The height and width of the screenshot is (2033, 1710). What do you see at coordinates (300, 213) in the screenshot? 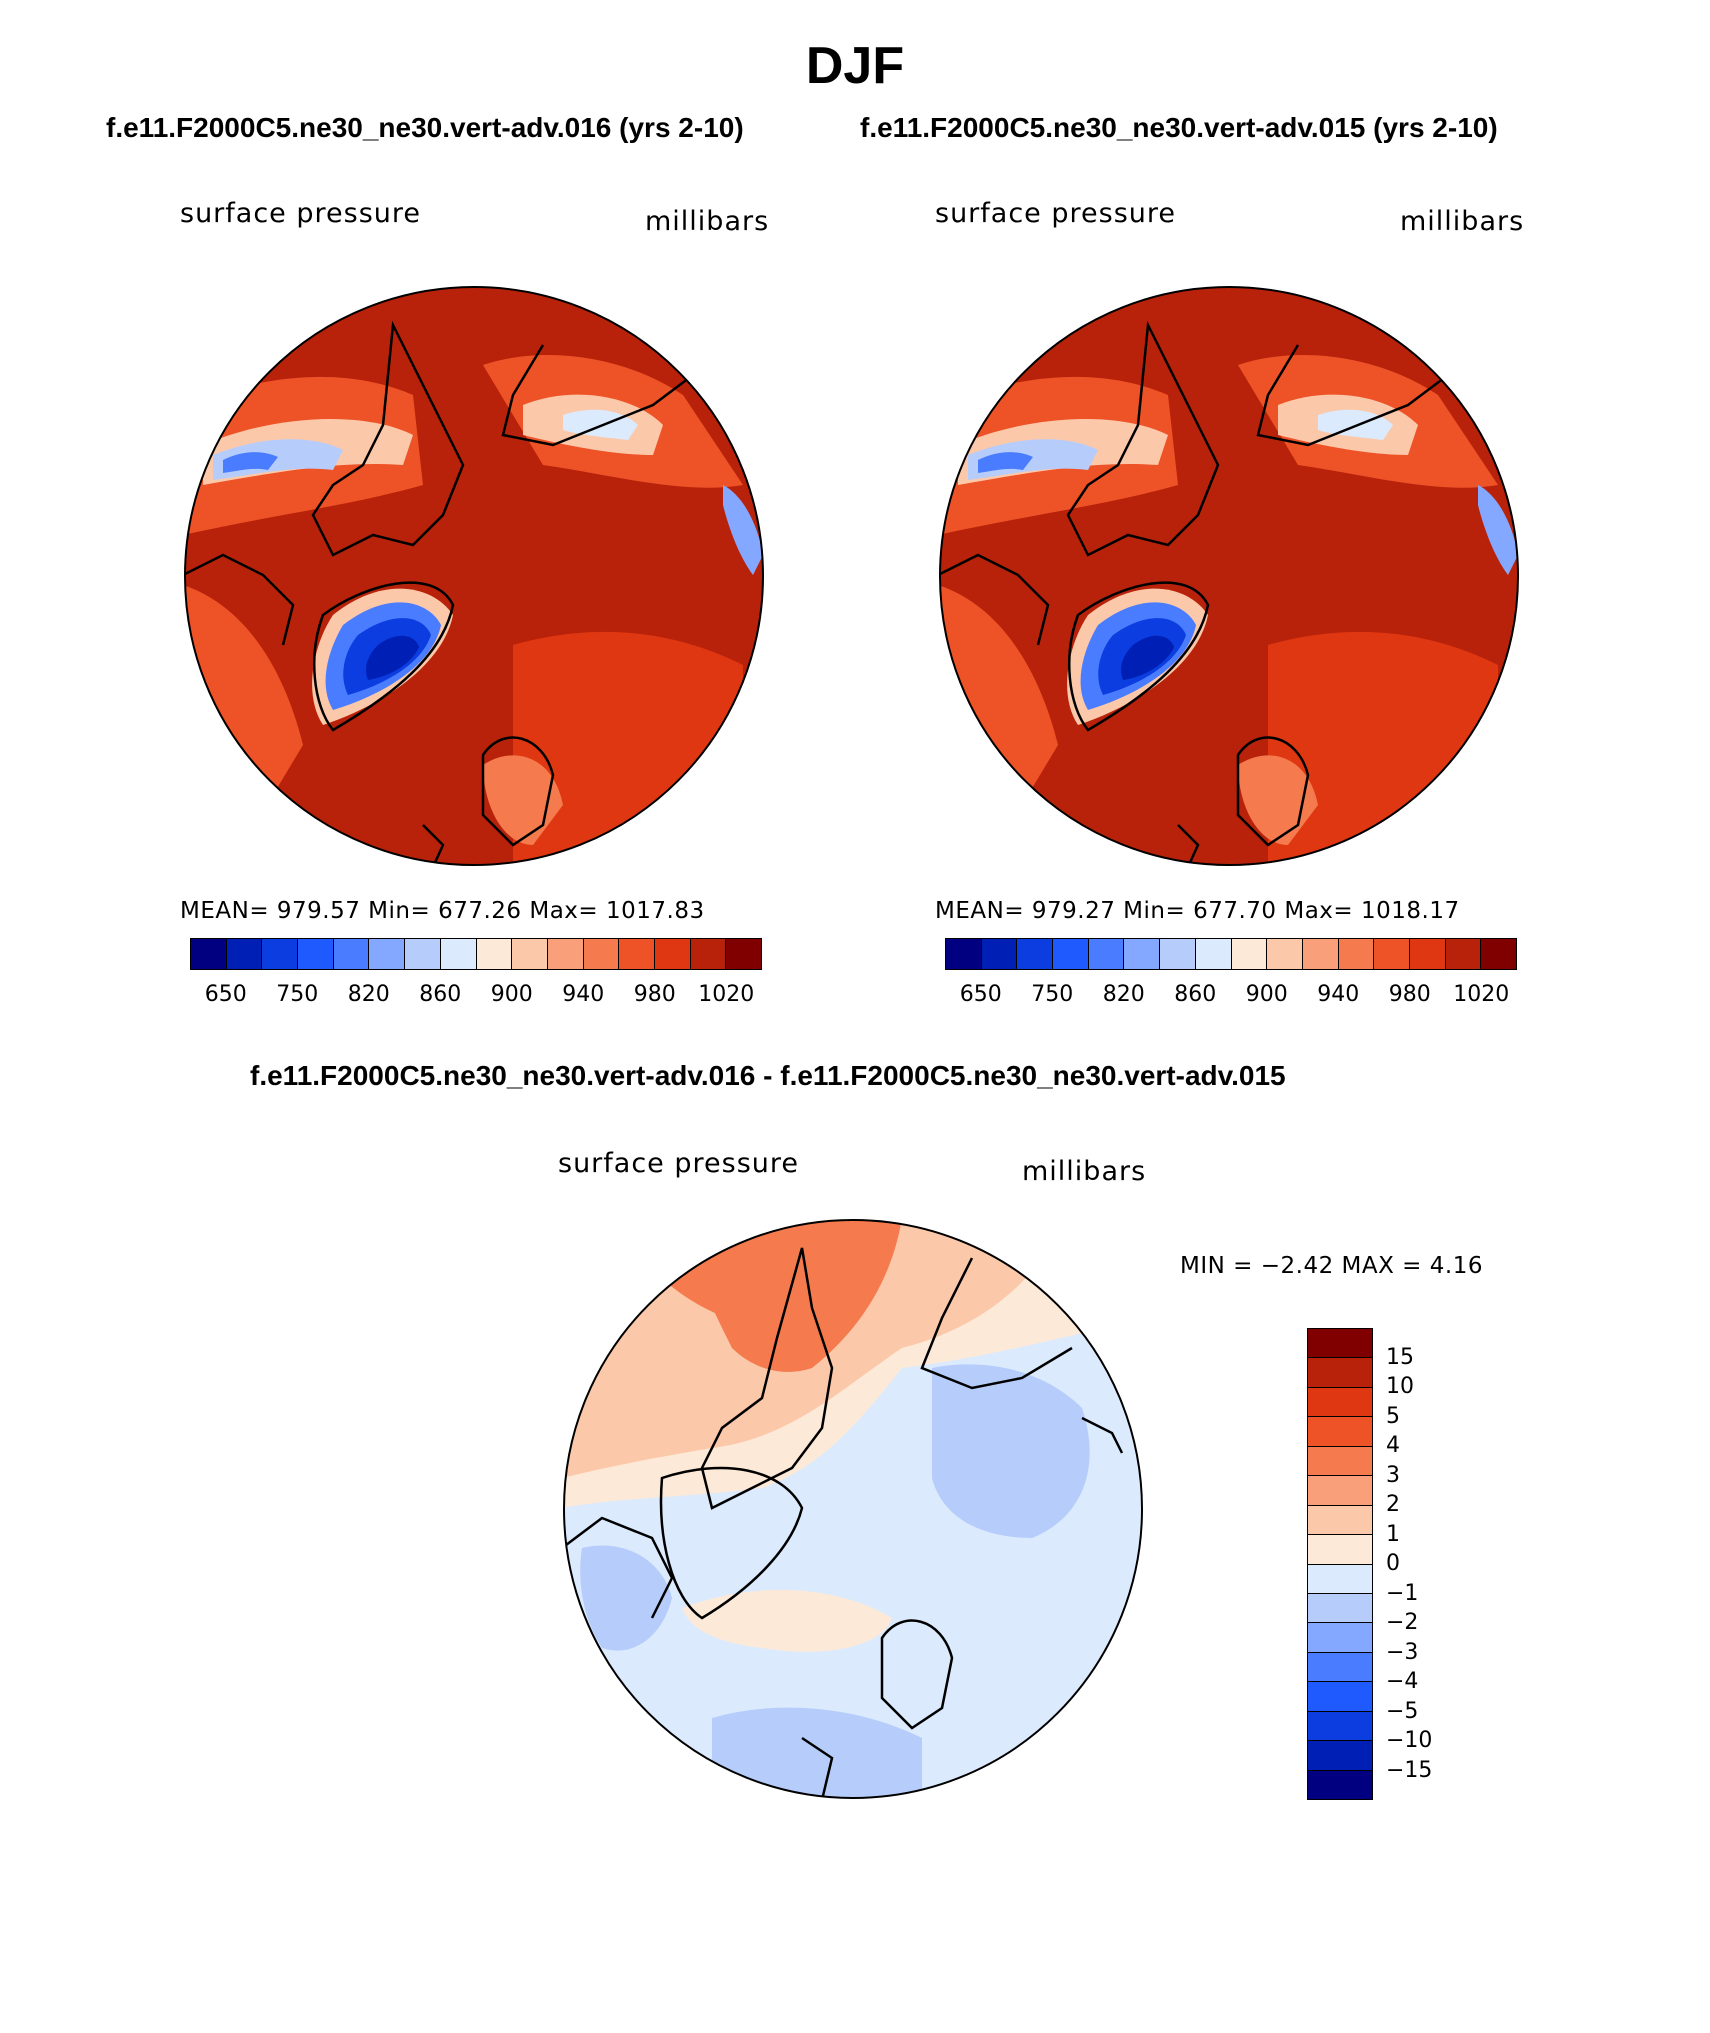
I see `panel-1-variable-label: surface pressure` at bounding box center [300, 213].